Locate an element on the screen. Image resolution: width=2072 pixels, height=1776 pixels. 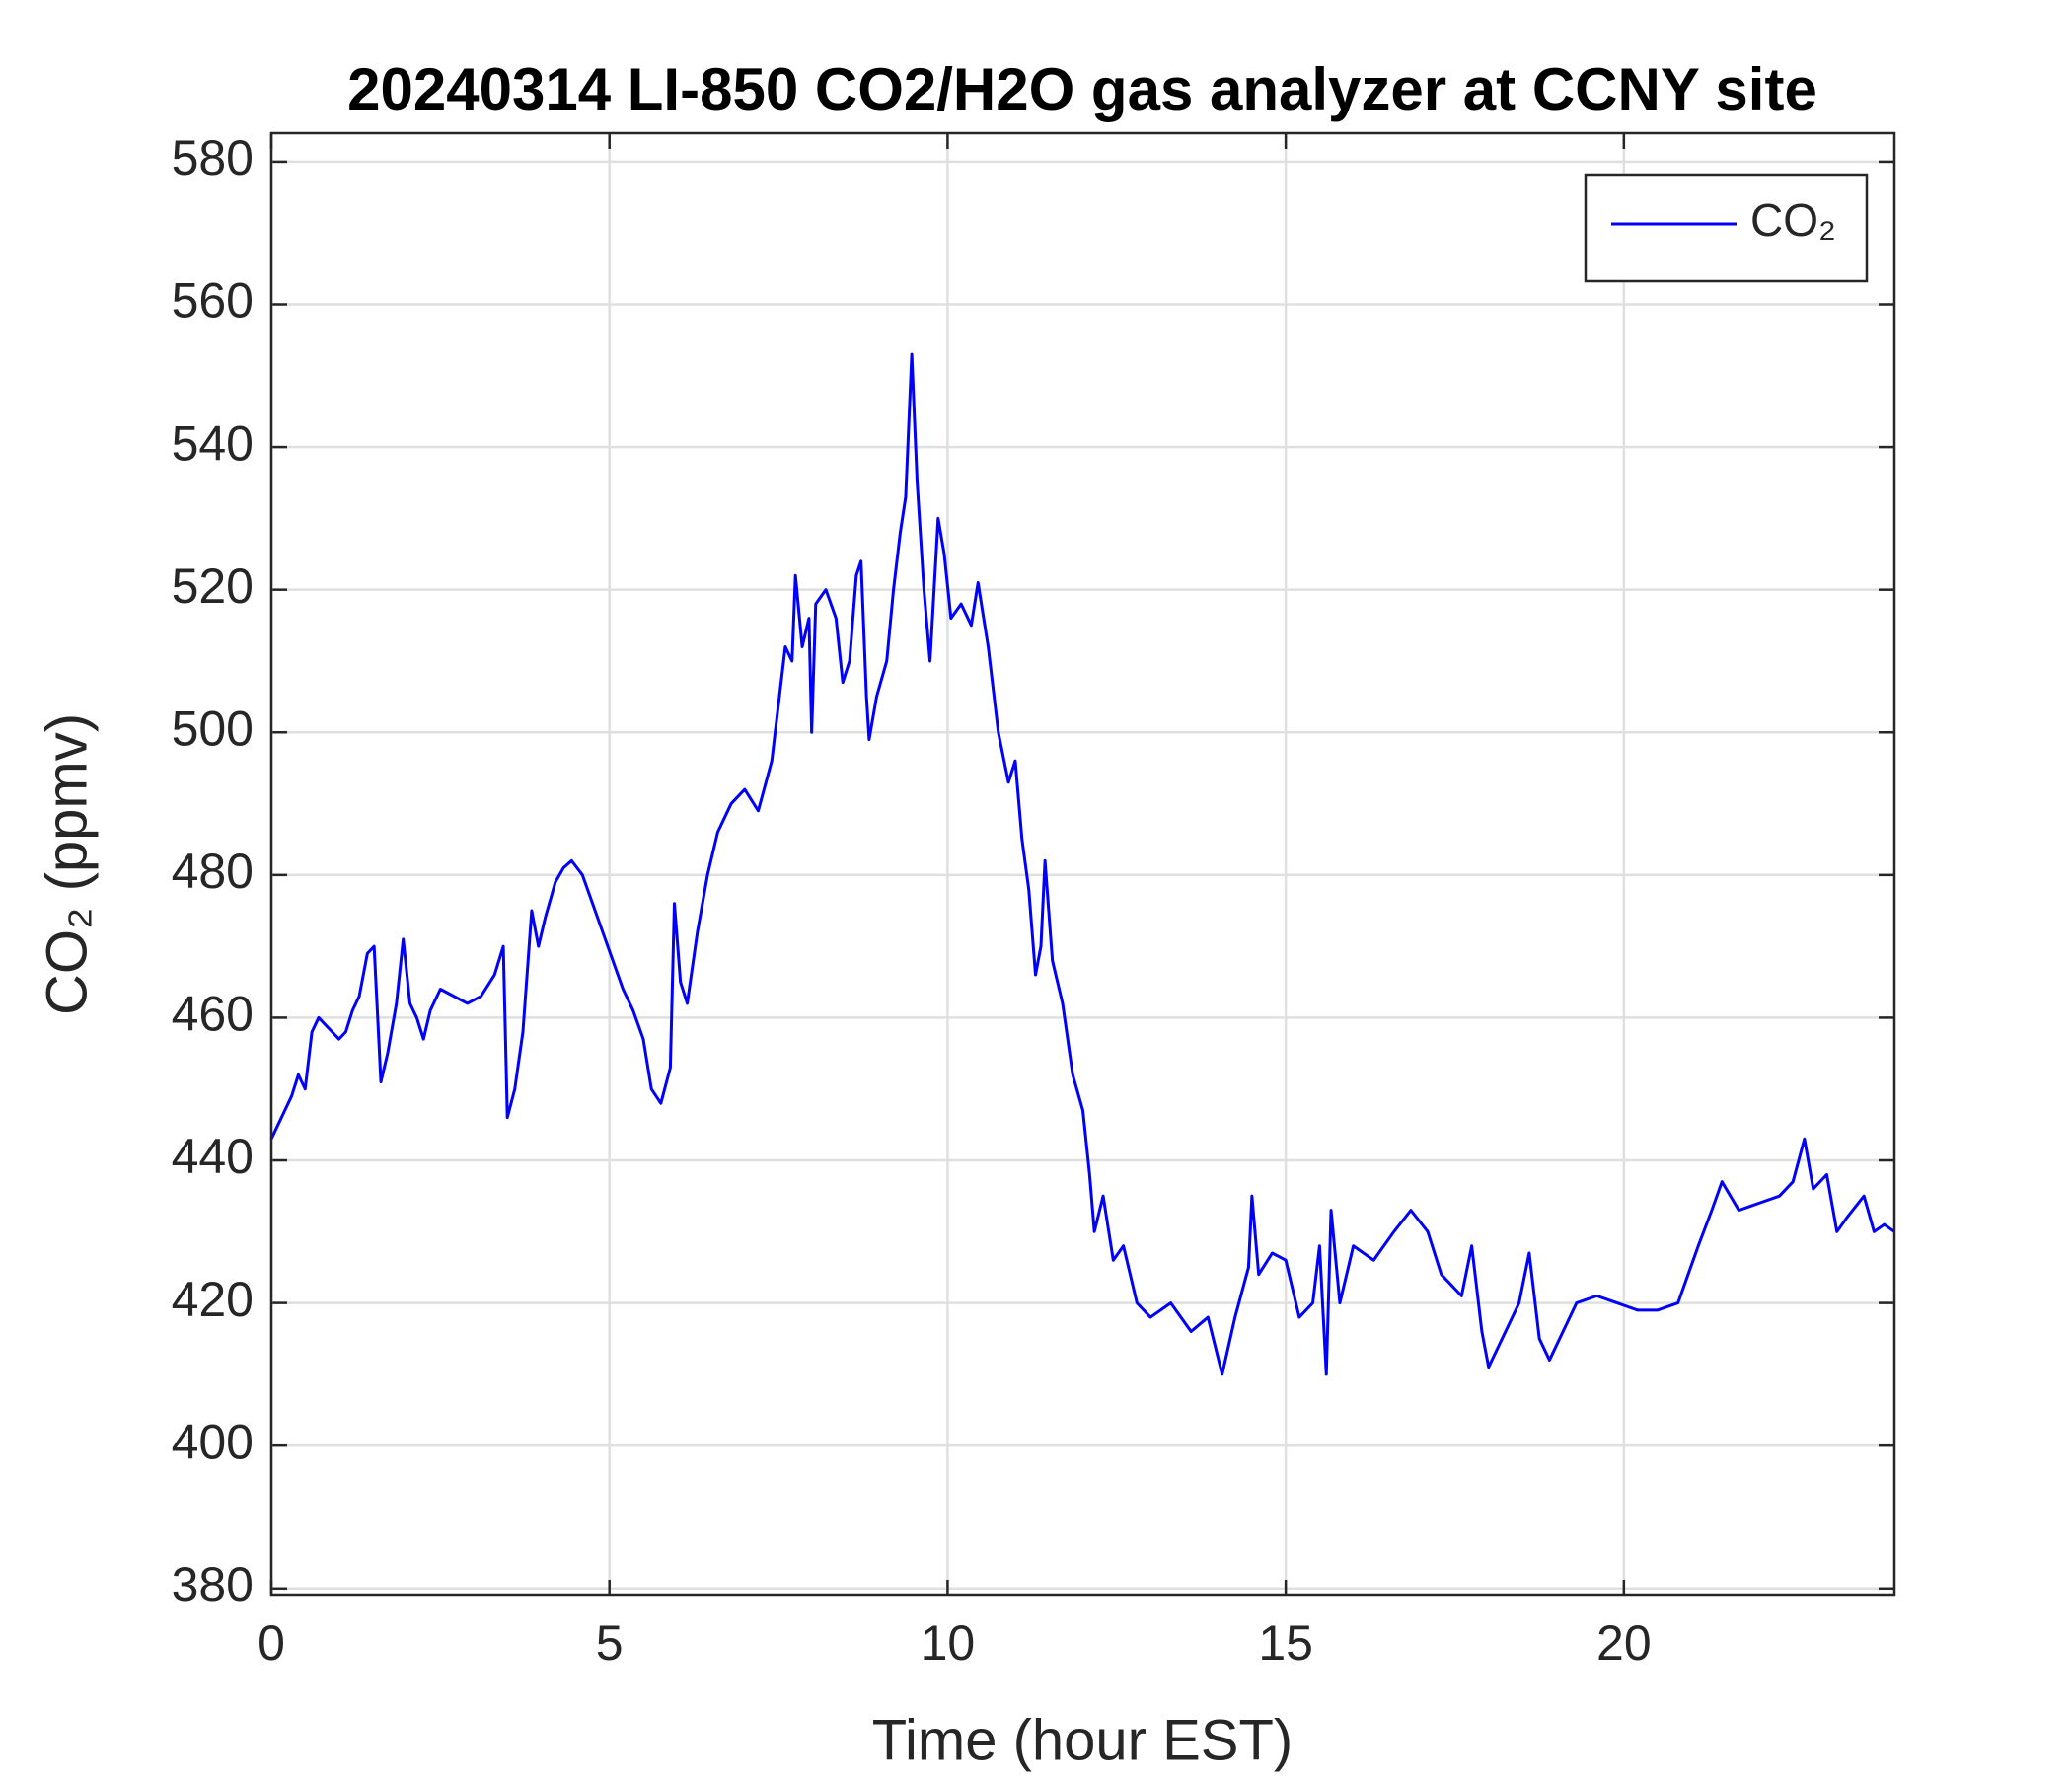
x-tick-label: 20 is located at coordinates (1624, 1643).